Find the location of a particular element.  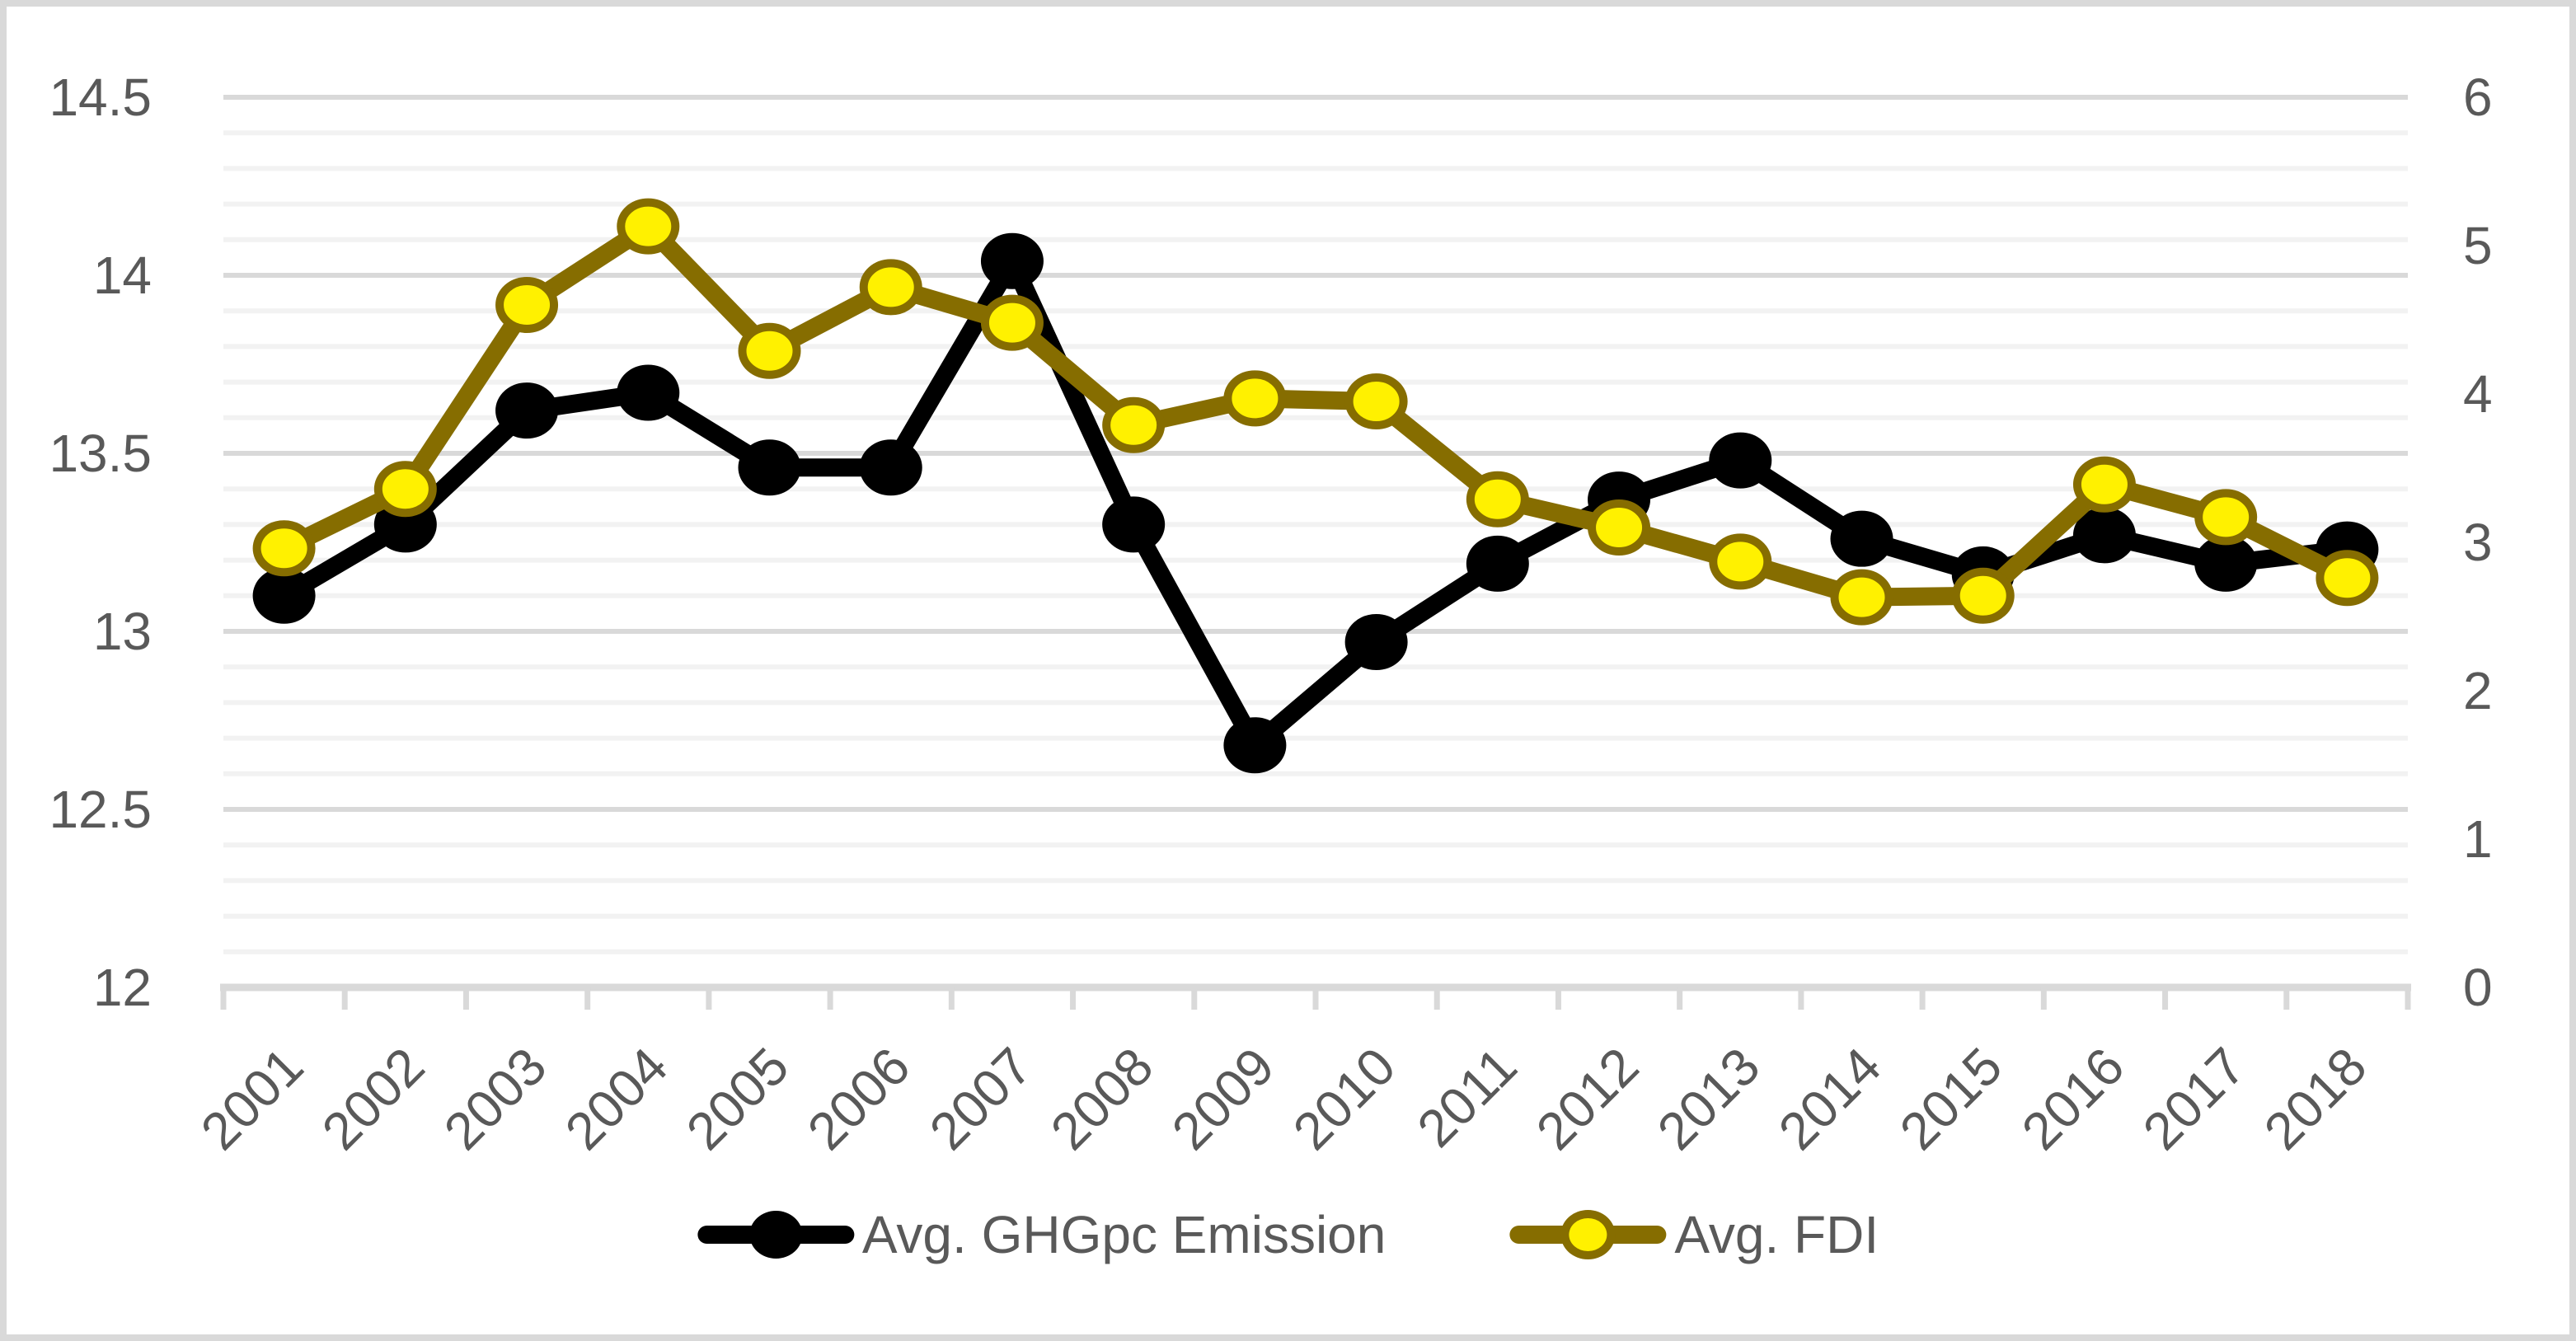

y-axis-left-label: 14.5 is located at coordinates (101, 97).